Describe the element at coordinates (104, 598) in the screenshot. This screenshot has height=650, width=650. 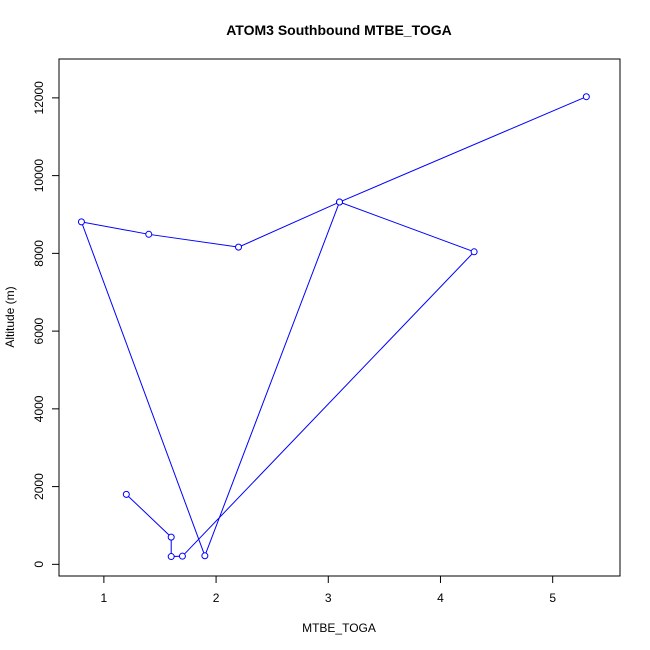
I see `x-tick-label: 1` at that location.